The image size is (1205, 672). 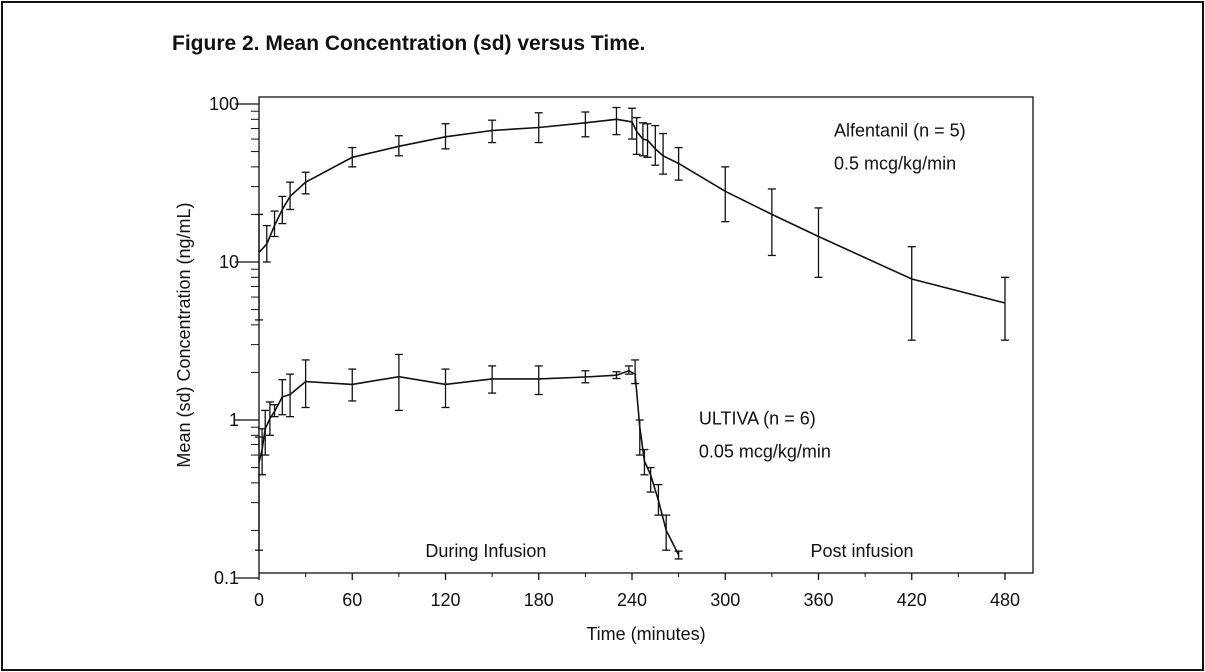 I want to click on chart-annotation: Post infusion, so click(x=861, y=551).